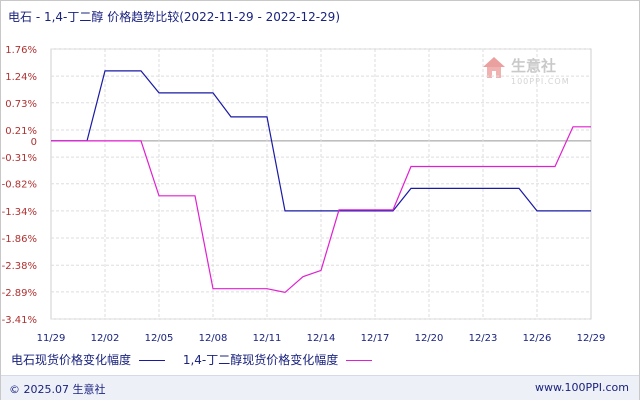  Describe the element at coordinates (34, 142) in the screenshot. I see `y-tick-label: 0` at that location.